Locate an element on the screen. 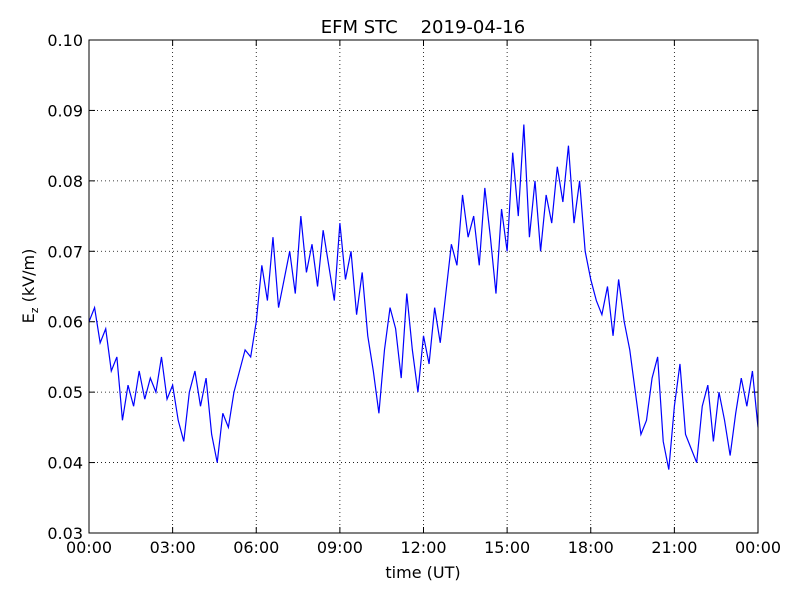 The height and width of the screenshot is (600, 800). y-tick-label: 0.09 is located at coordinates (65, 110).